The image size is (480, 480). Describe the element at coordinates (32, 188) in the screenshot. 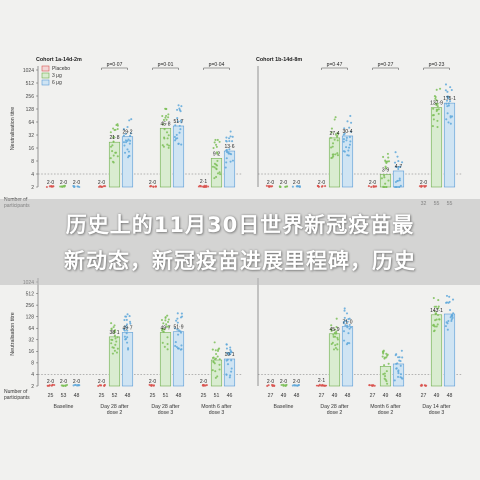

I see `y-tick-label: 2` at that location.